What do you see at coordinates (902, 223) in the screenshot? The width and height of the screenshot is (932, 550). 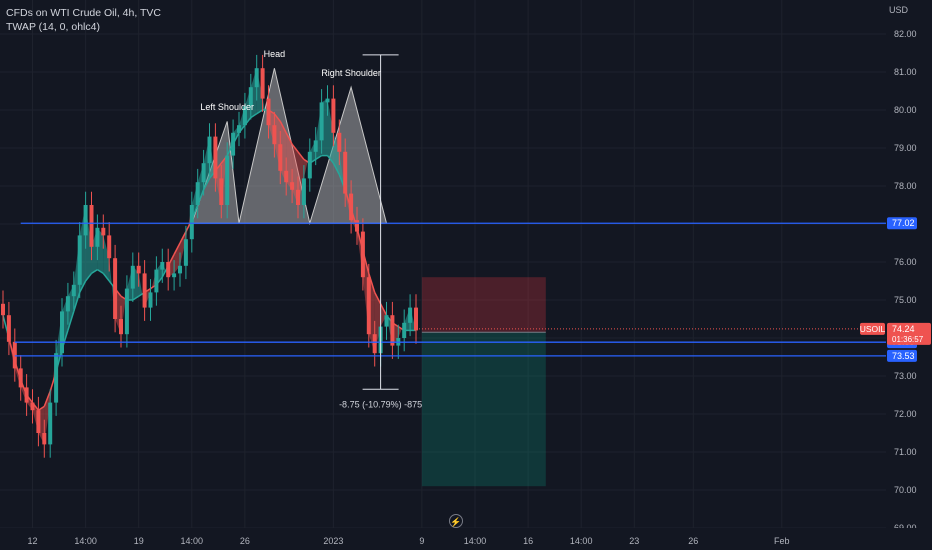 I see `level-price-tag` at bounding box center [902, 223].